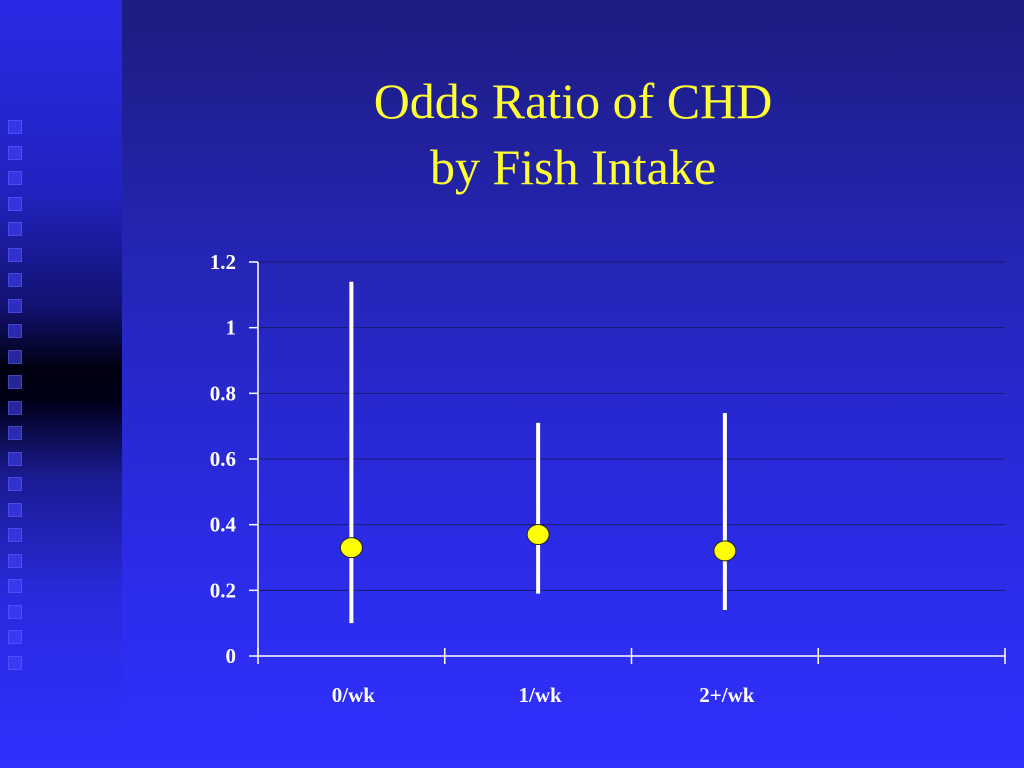 The height and width of the screenshot is (768, 1024). What do you see at coordinates (223, 459) in the screenshot?
I see `y-tick-label: 0.6` at bounding box center [223, 459].